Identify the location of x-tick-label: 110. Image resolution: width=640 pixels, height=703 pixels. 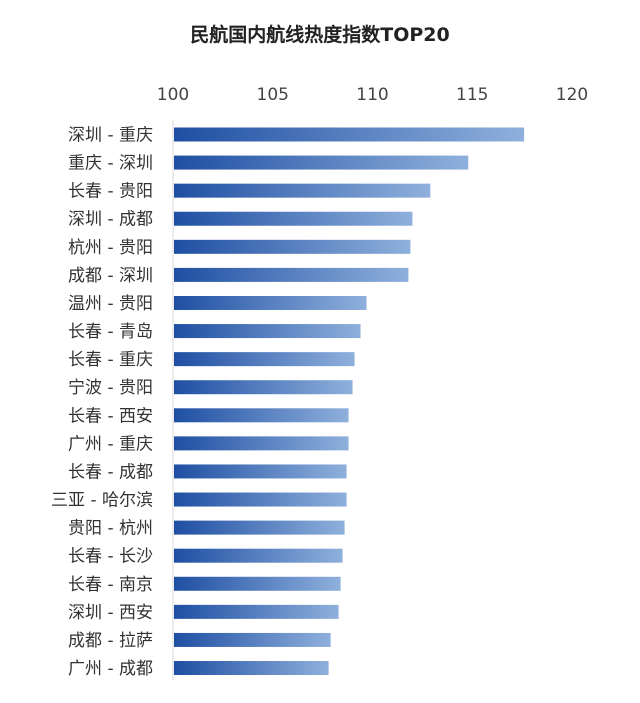
(372, 95).